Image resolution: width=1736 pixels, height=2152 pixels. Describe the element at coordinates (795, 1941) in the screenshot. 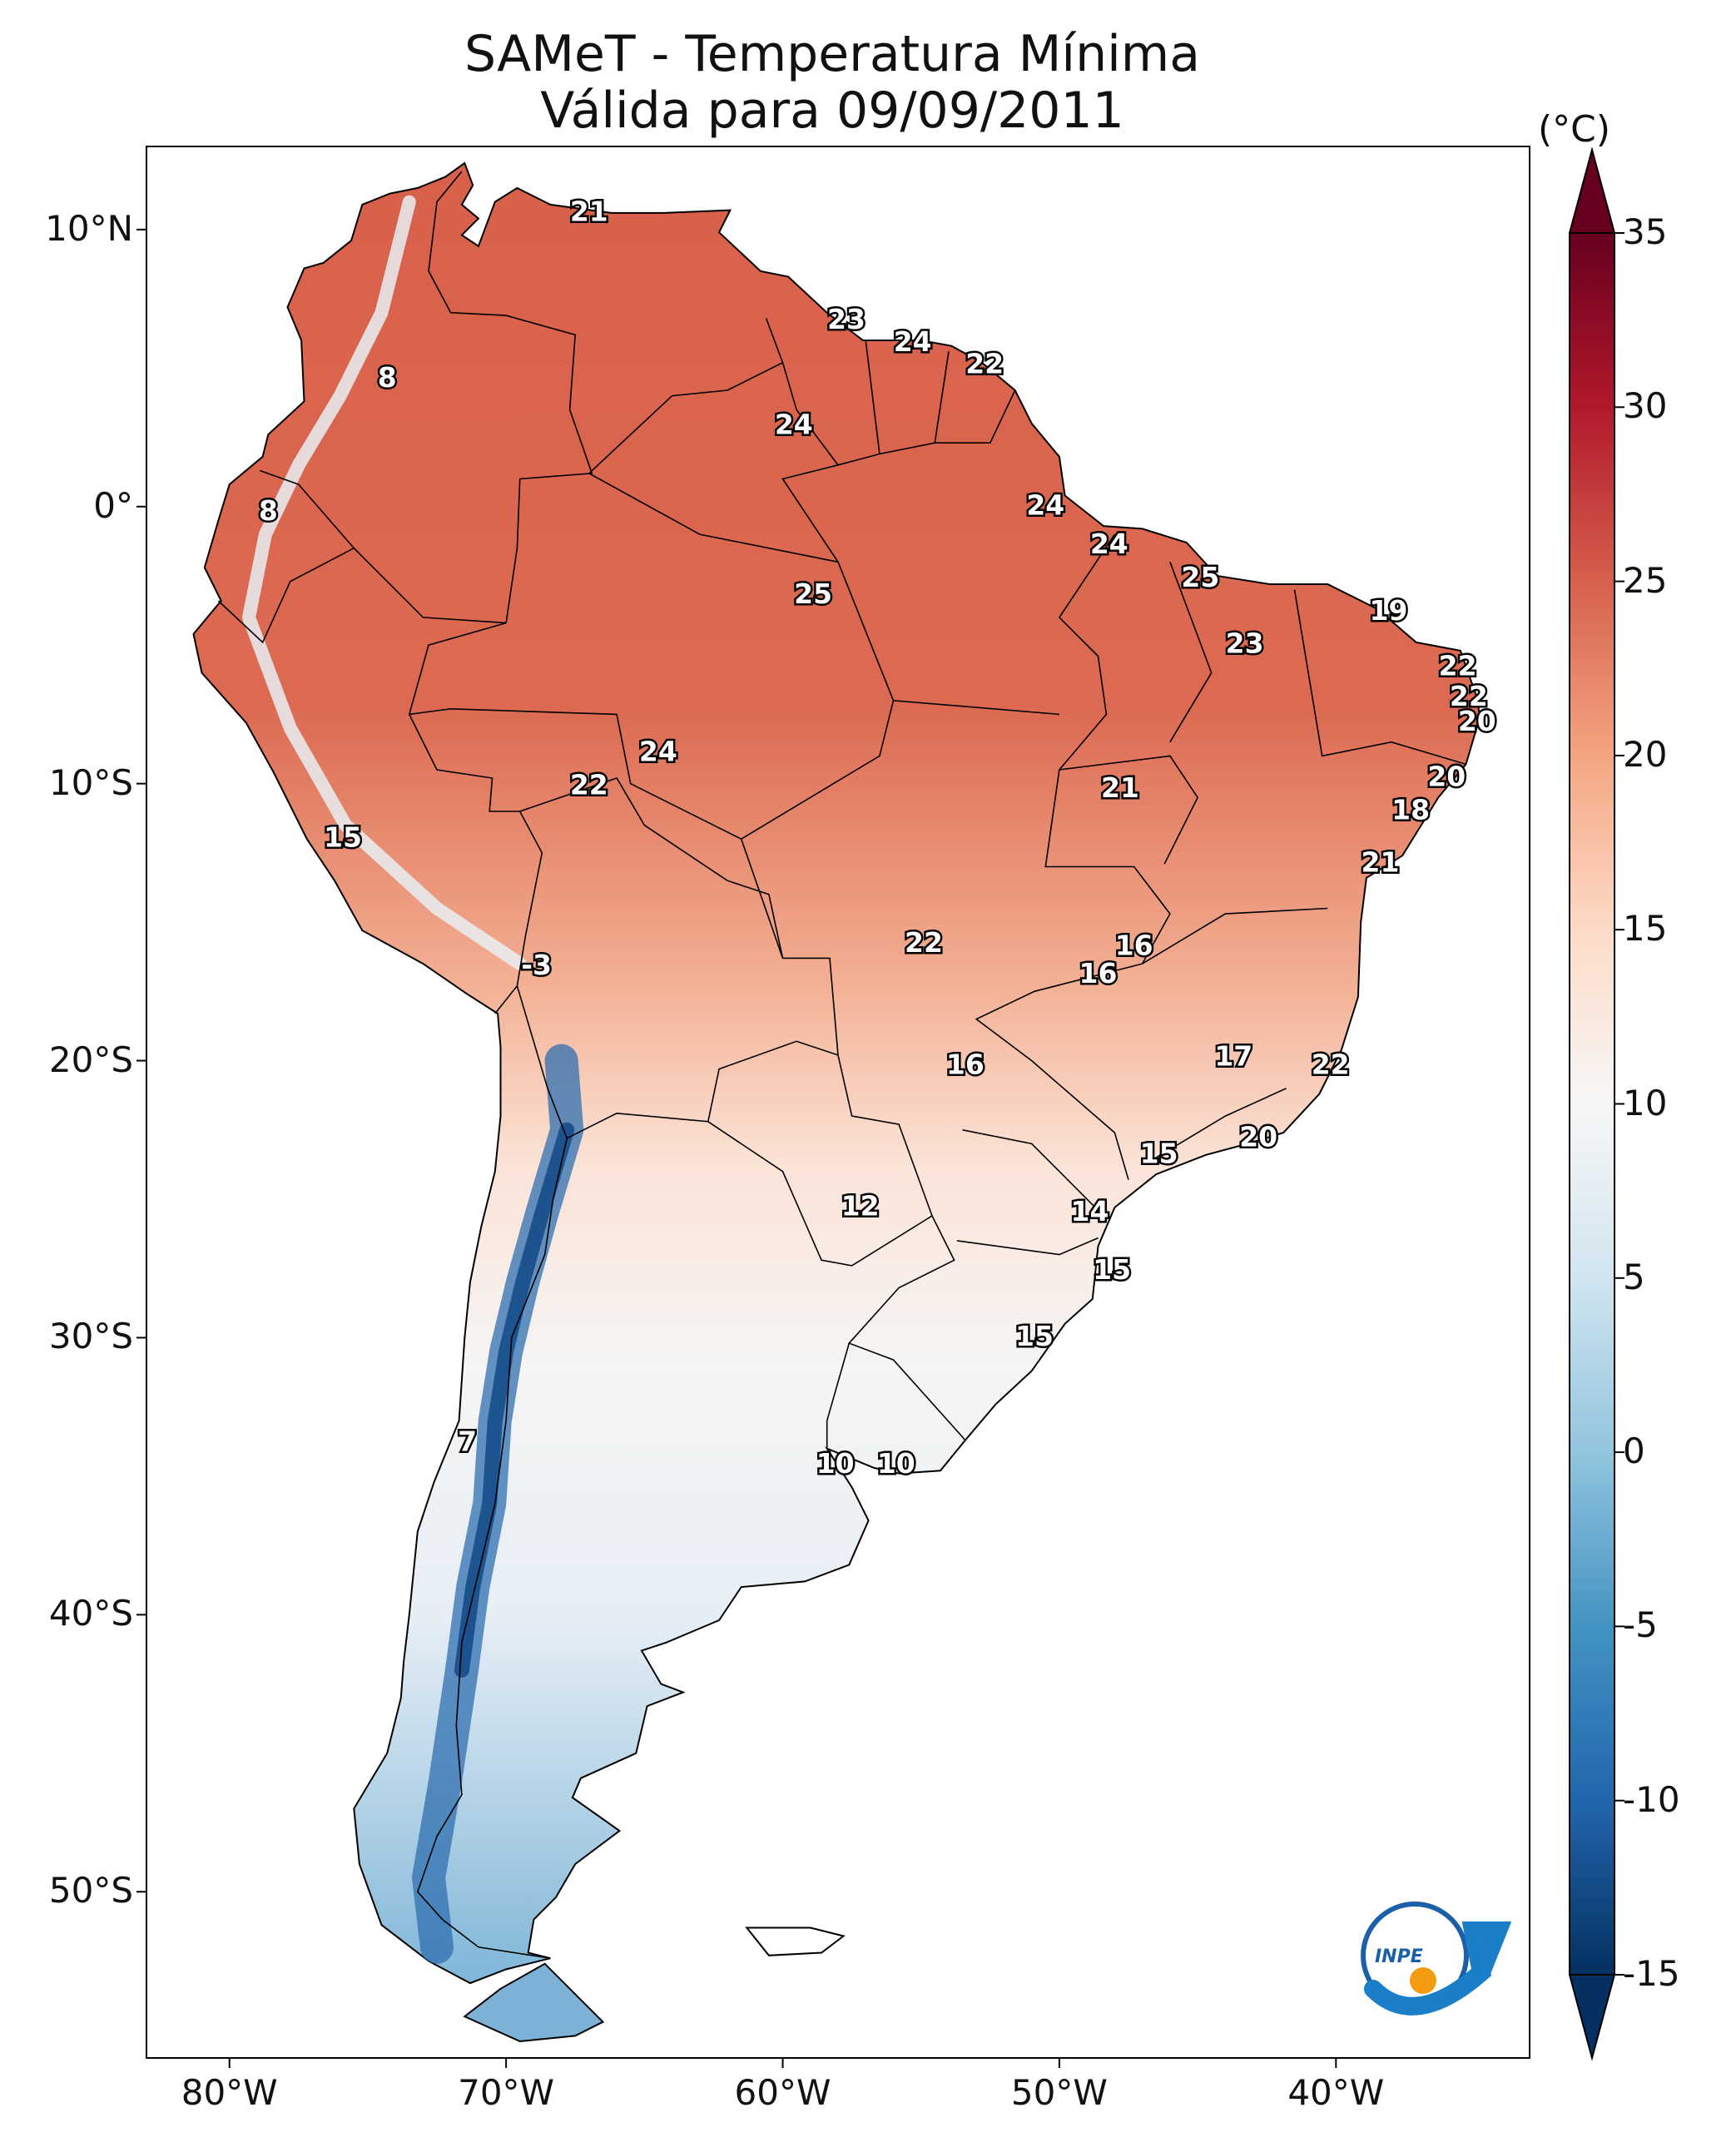

I see `falkland-islands` at that location.